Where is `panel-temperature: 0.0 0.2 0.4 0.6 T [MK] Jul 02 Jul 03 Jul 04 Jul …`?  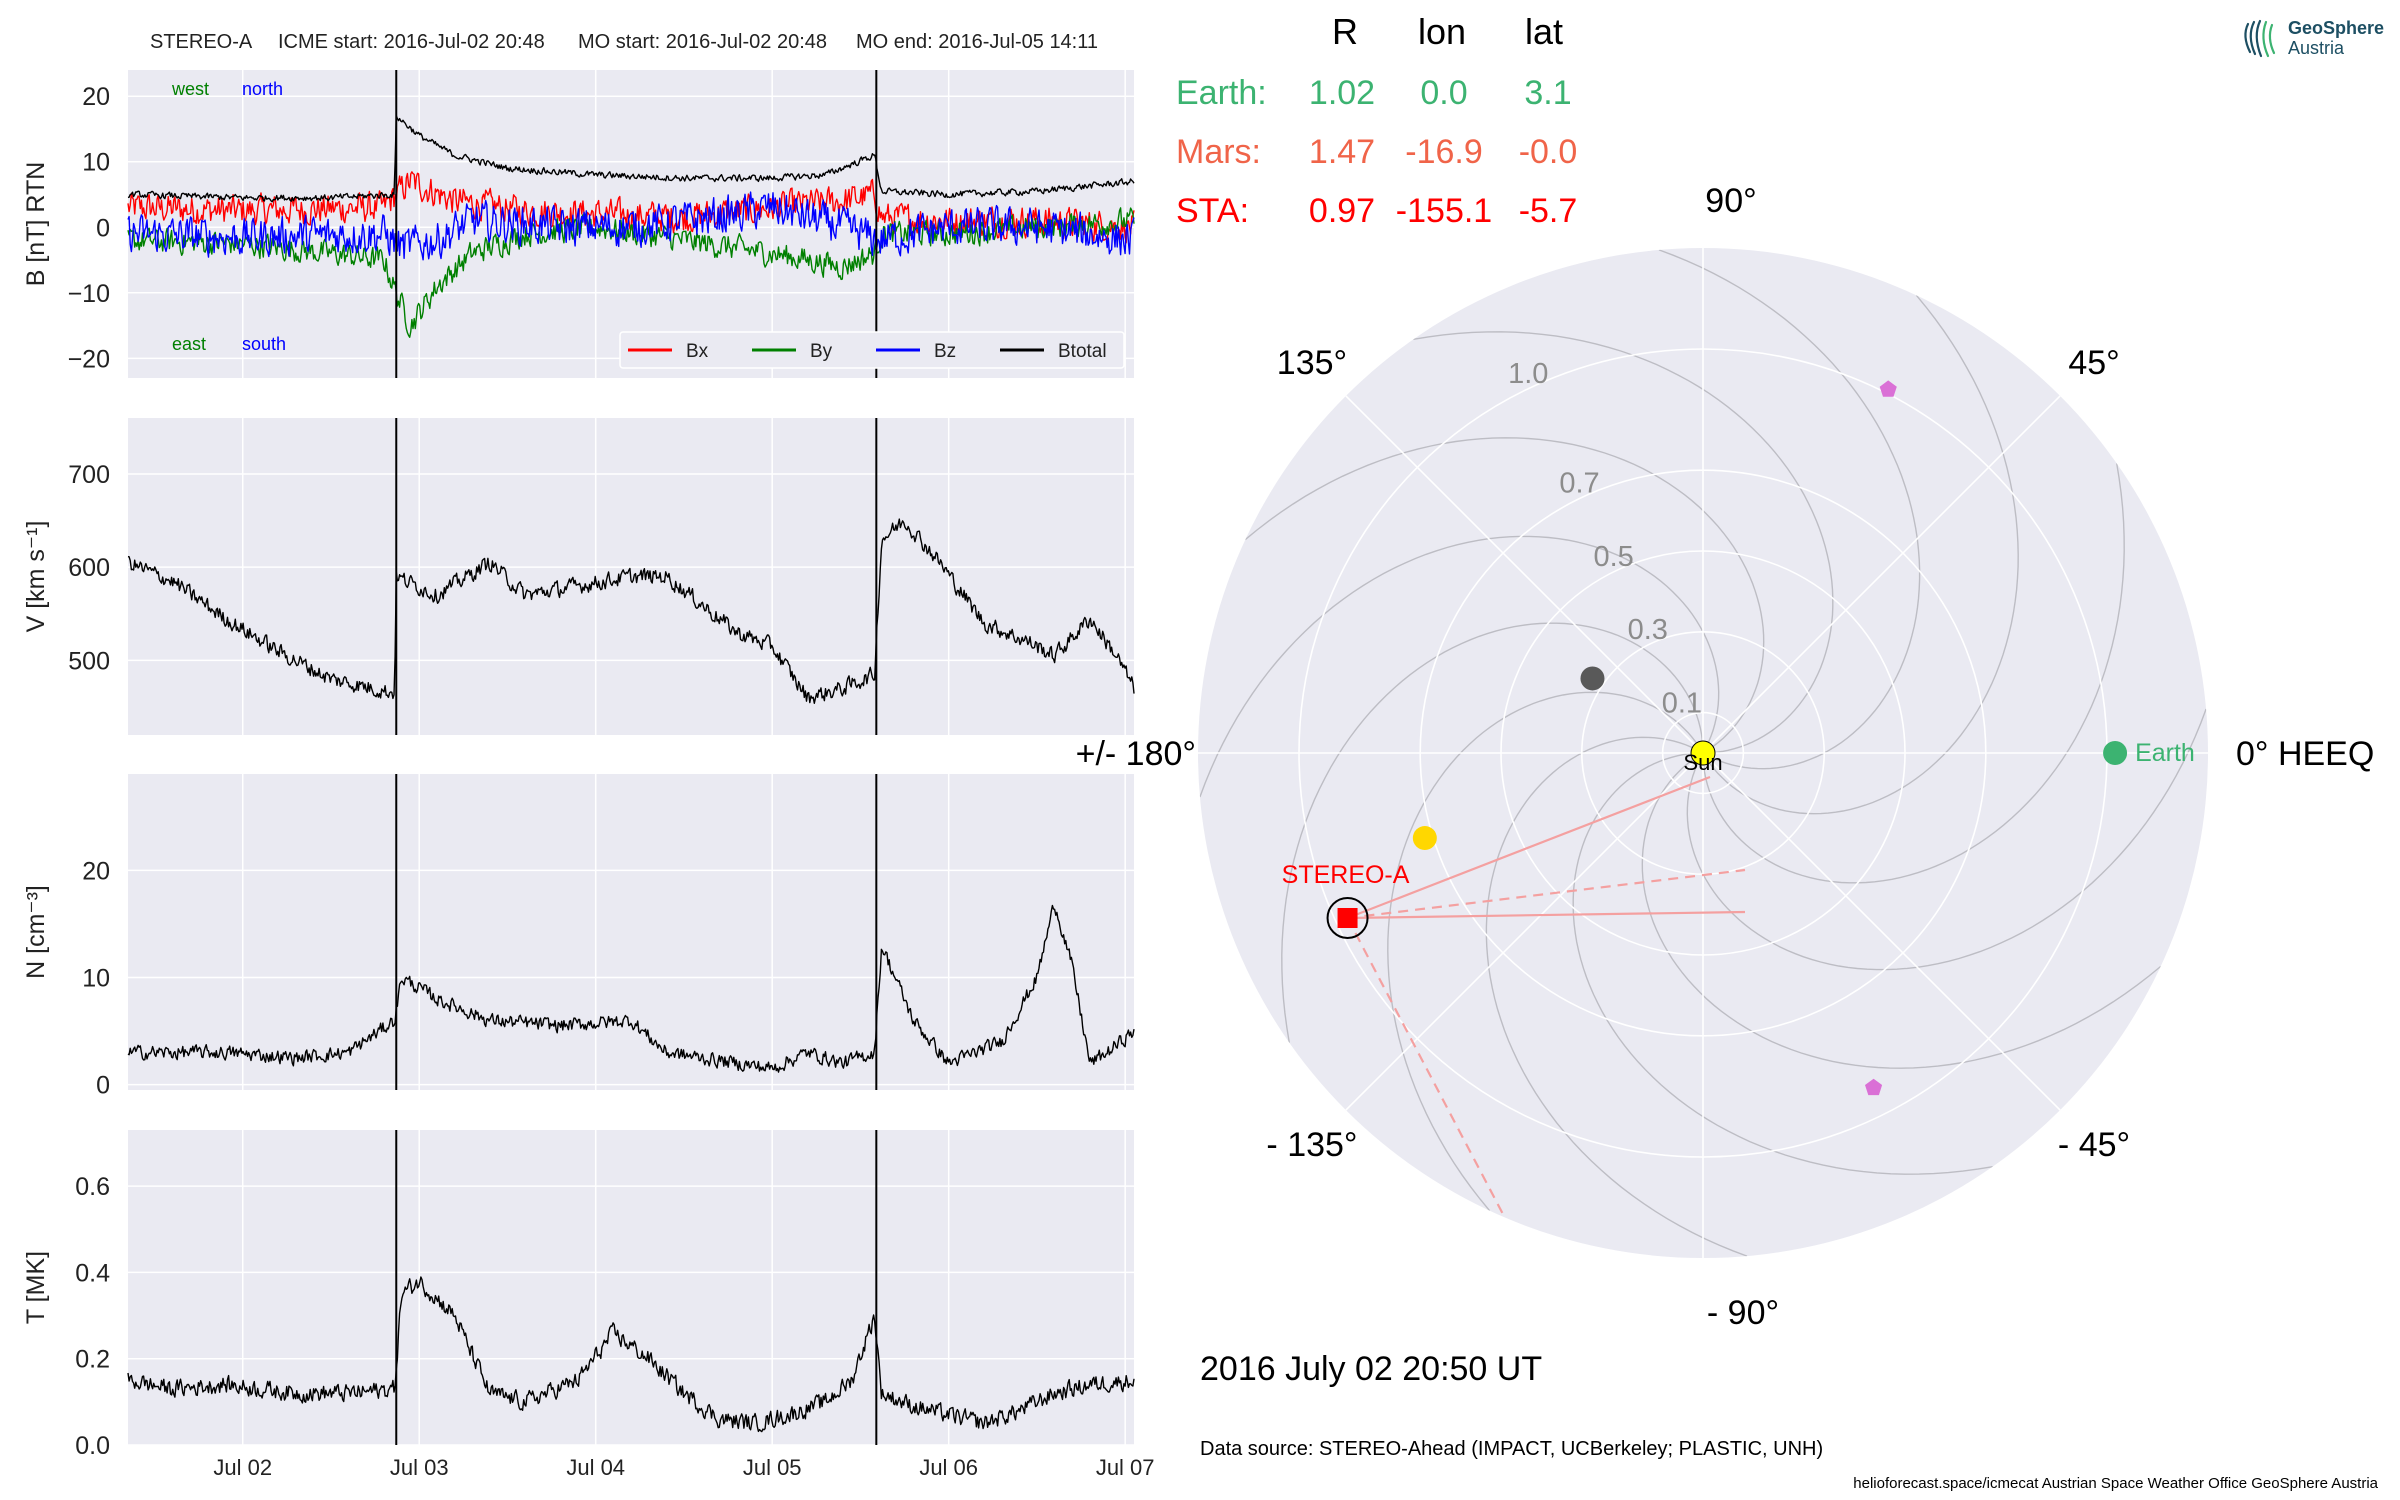
panel-temperature: 0.0 0.2 0.4 0.6 T [MK] Jul 02 Jul 03 Jul 04 Jul … is located at coordinates (588, 1305).